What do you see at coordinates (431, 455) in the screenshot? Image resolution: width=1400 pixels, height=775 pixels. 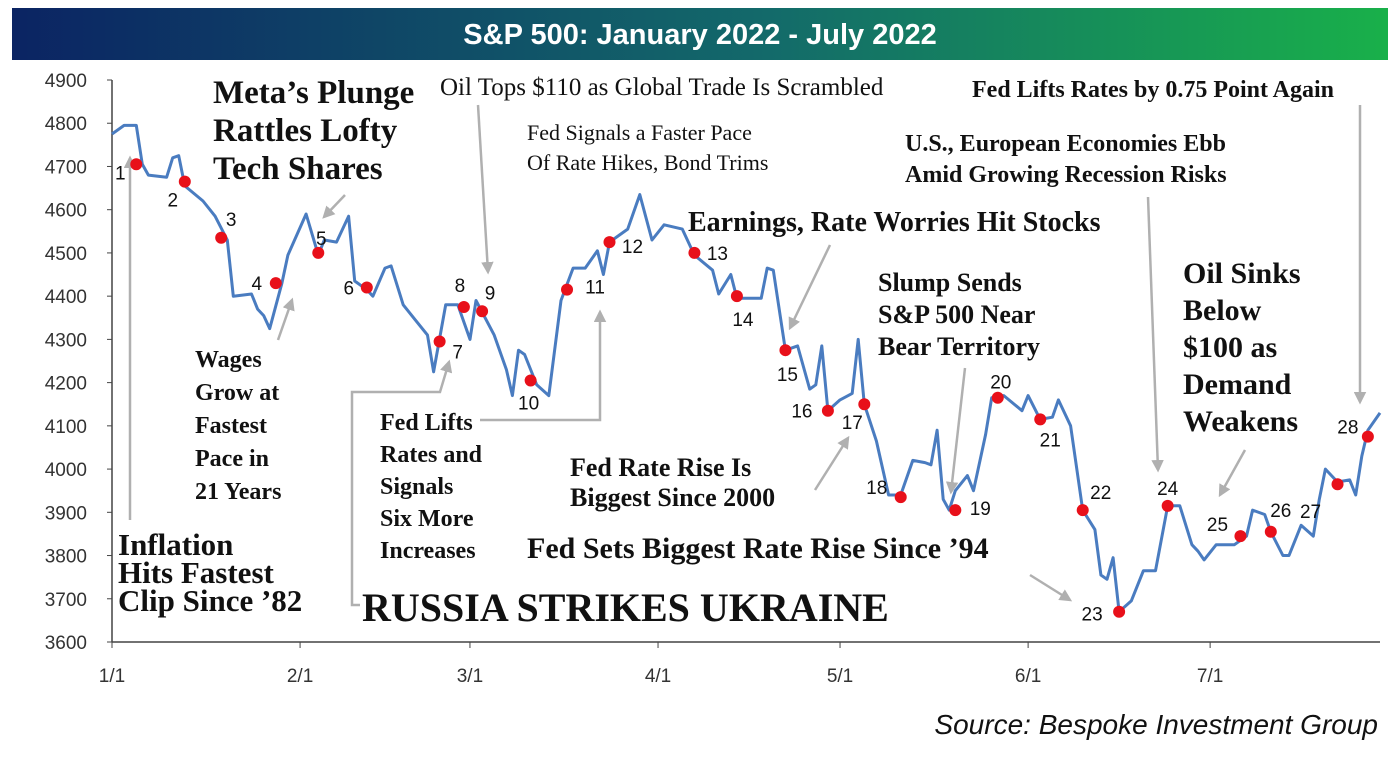 I see `annotation: Rates and` at bounding box center [431, 455].